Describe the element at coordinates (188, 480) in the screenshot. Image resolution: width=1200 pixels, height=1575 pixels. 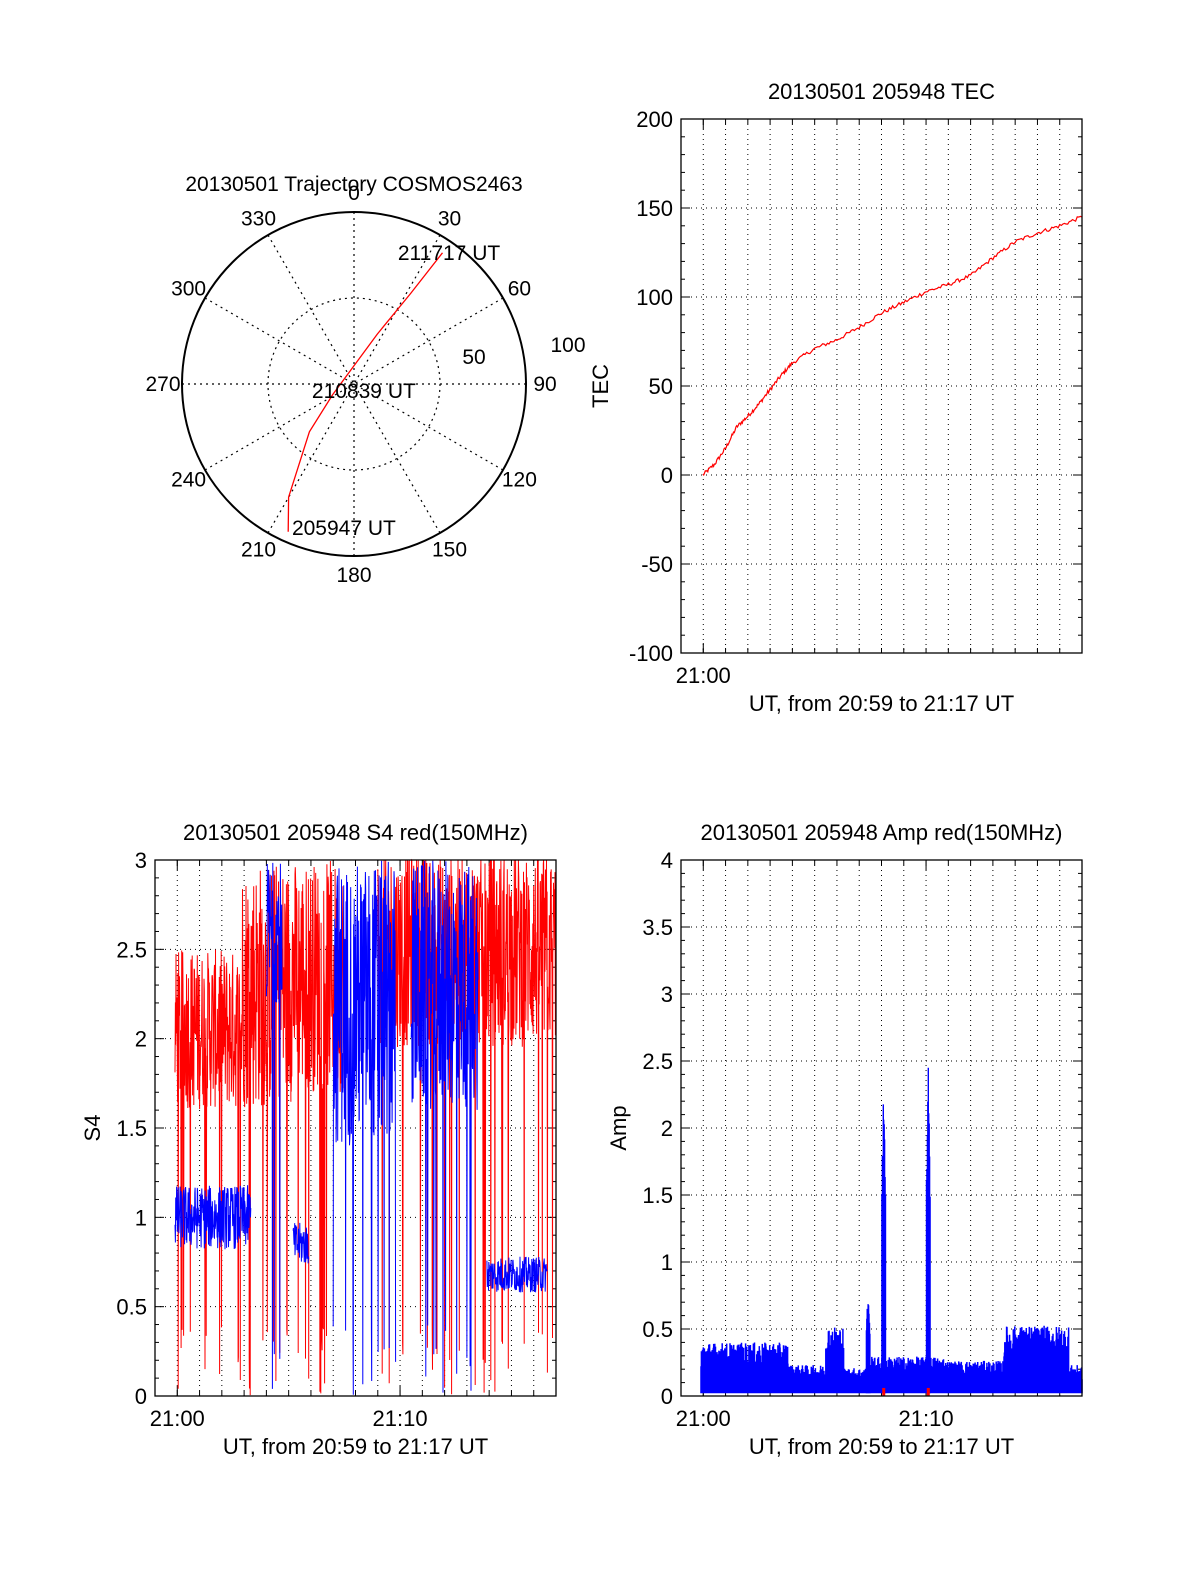
I see `azimuth-label: 240` at that location.